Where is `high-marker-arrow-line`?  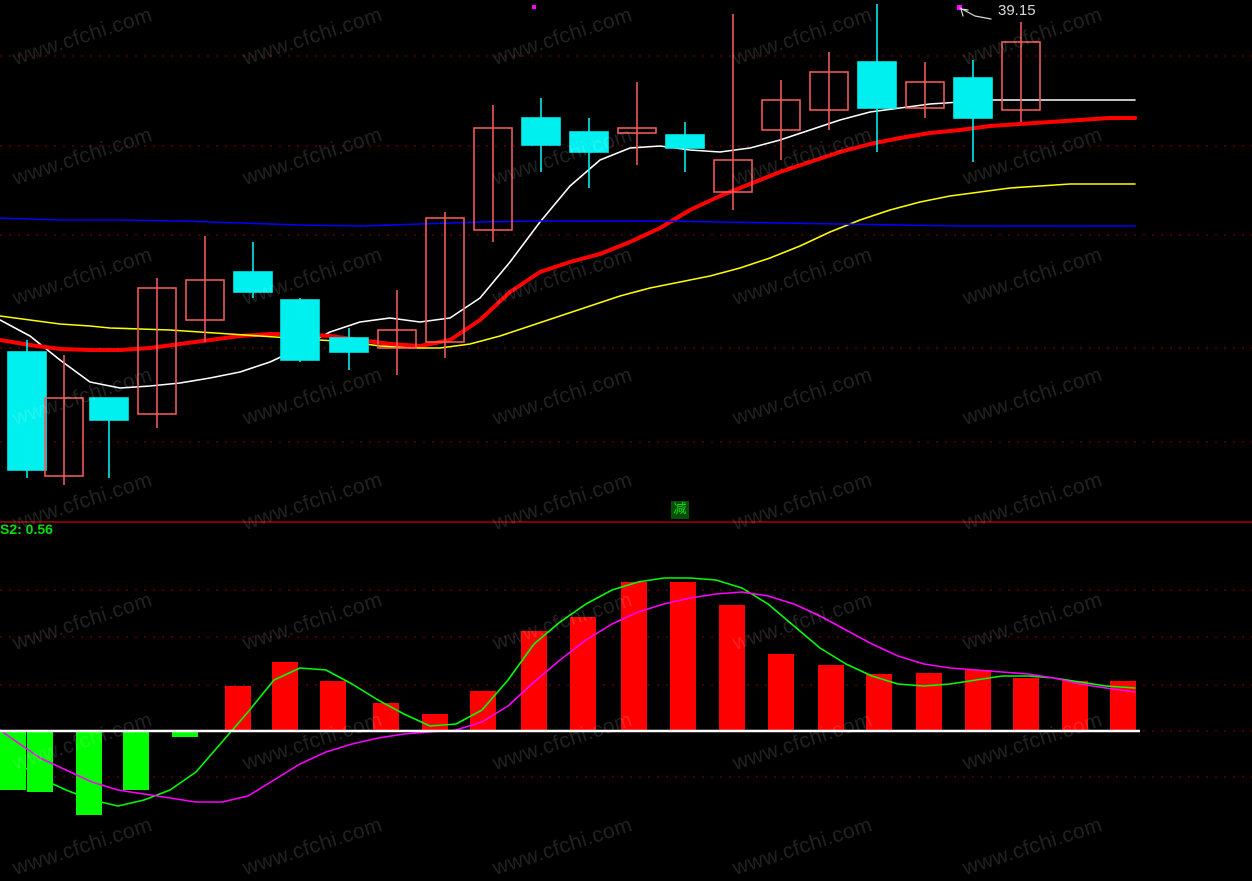
high-marker-arrow-line is located at coordinates (975, 13).